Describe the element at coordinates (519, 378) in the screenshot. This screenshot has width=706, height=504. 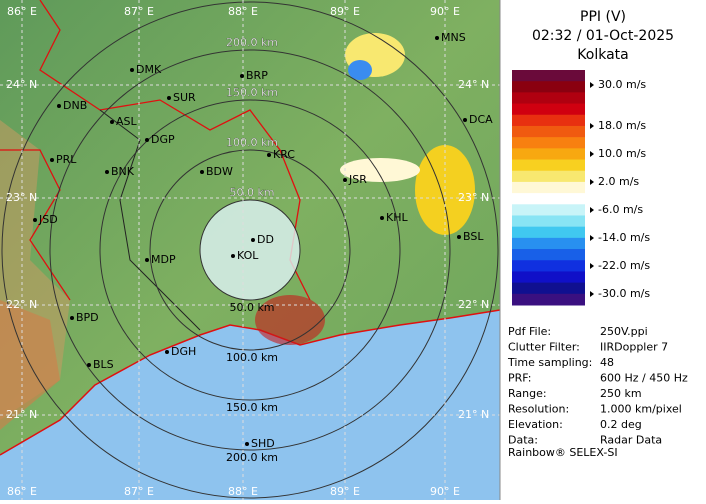
I see `info-key: PRF:` at that location.